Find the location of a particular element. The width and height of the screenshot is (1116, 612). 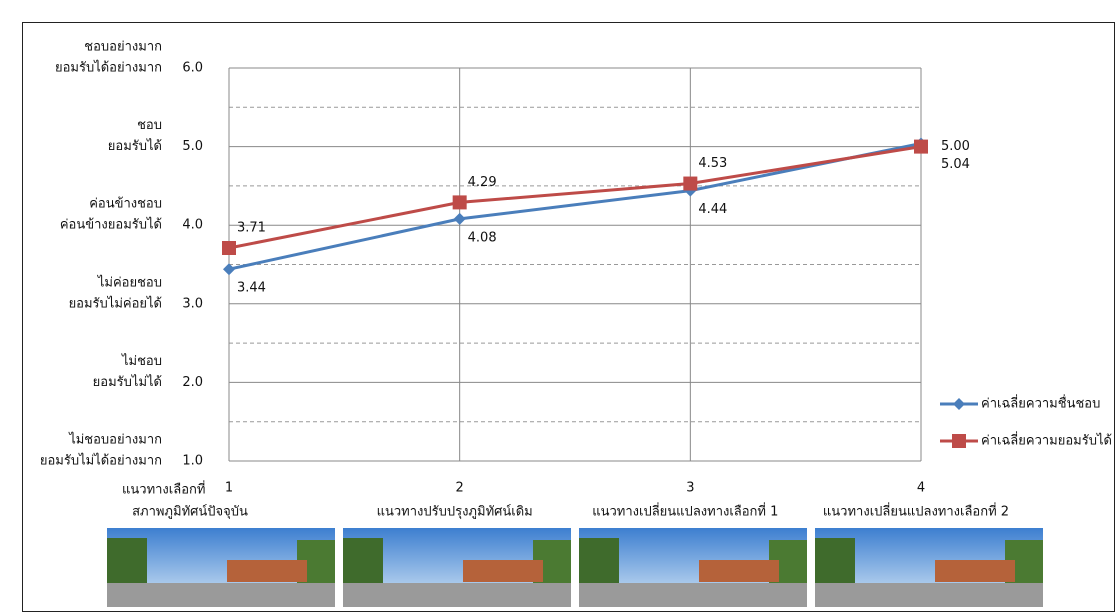

y-level-label: ค่อนข้างยอมรับได้ is located at coordinates (111, 225).